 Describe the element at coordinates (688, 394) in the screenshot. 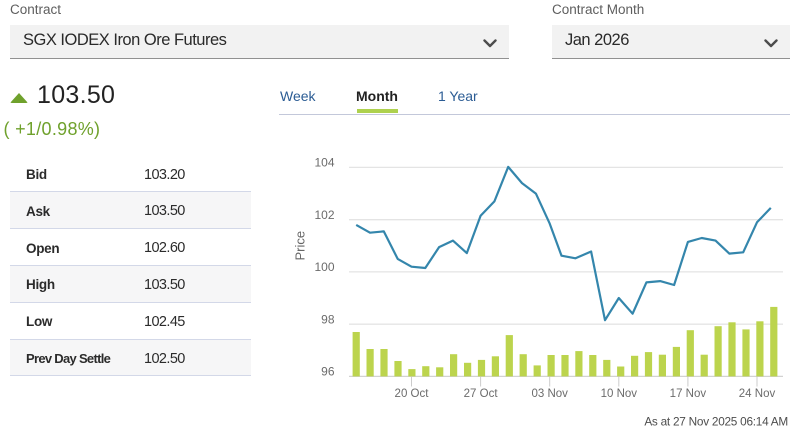

I see `svg-text: 17 Nov` at that location.